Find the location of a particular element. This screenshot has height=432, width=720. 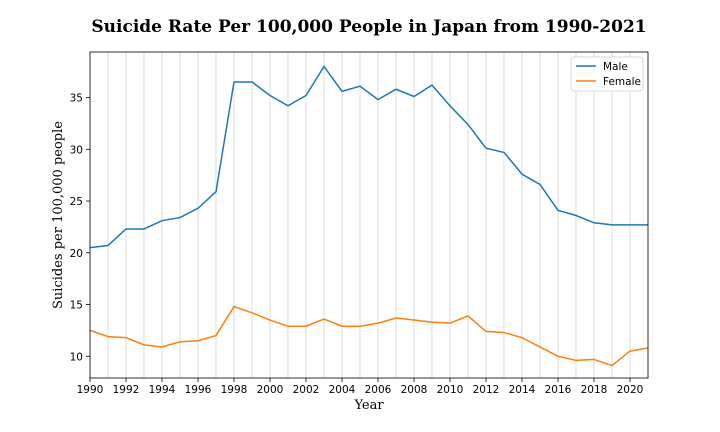

x-tick-label: 2000 is located at coordinates (270, 390).